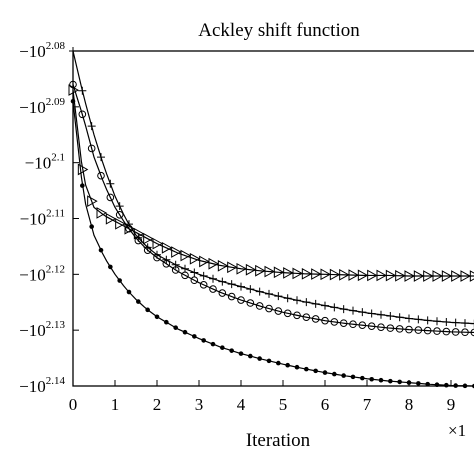 The height and width of the screenshot is (474, 474). I want to click on x-tick-label: 6, so click(325, 404).